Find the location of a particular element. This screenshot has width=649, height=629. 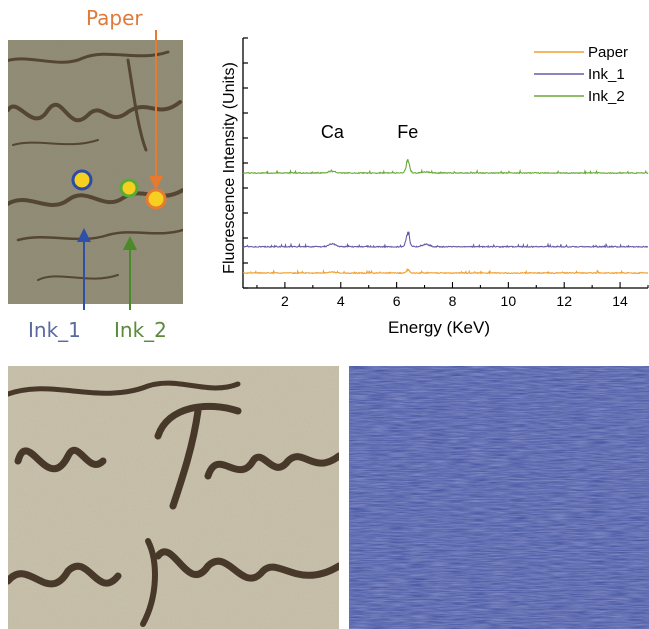

x-tick-label: 12 is located at coordinates (564, 301).